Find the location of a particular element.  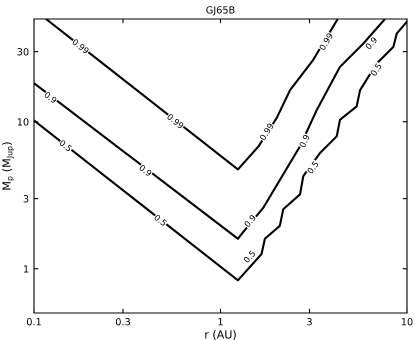

y-tick-label: 1 is located at coordinates (26, 268).